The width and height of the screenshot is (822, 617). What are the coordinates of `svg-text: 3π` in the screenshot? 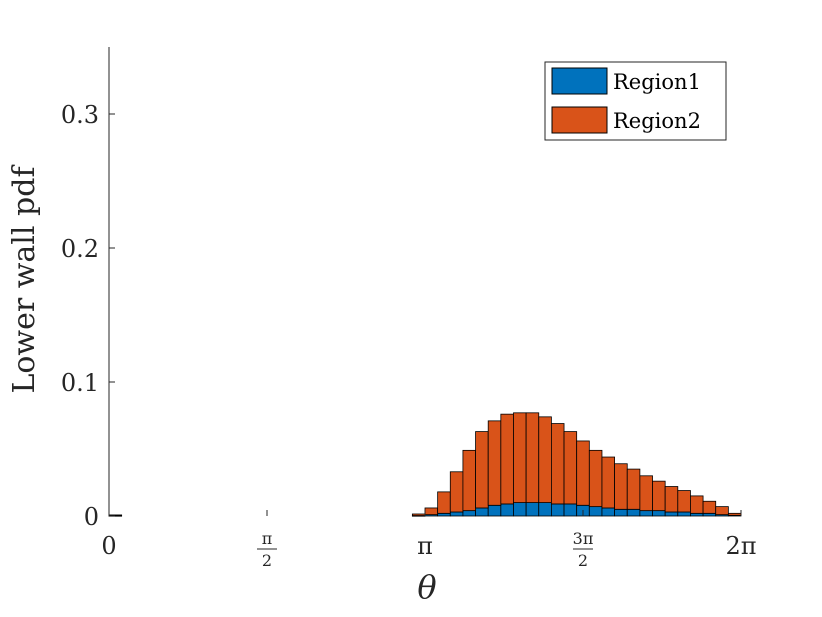 It's located at (583, 538).